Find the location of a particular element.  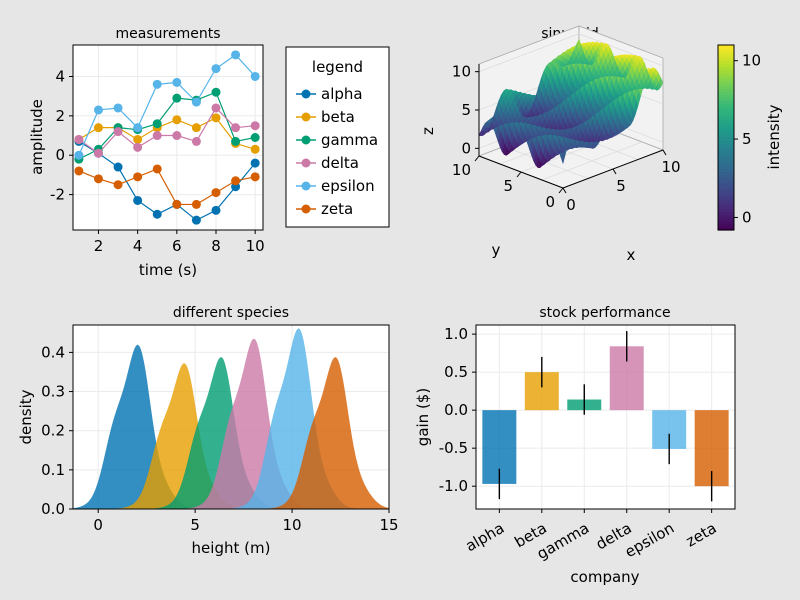

series-delta is located at coordinates (167, 130).